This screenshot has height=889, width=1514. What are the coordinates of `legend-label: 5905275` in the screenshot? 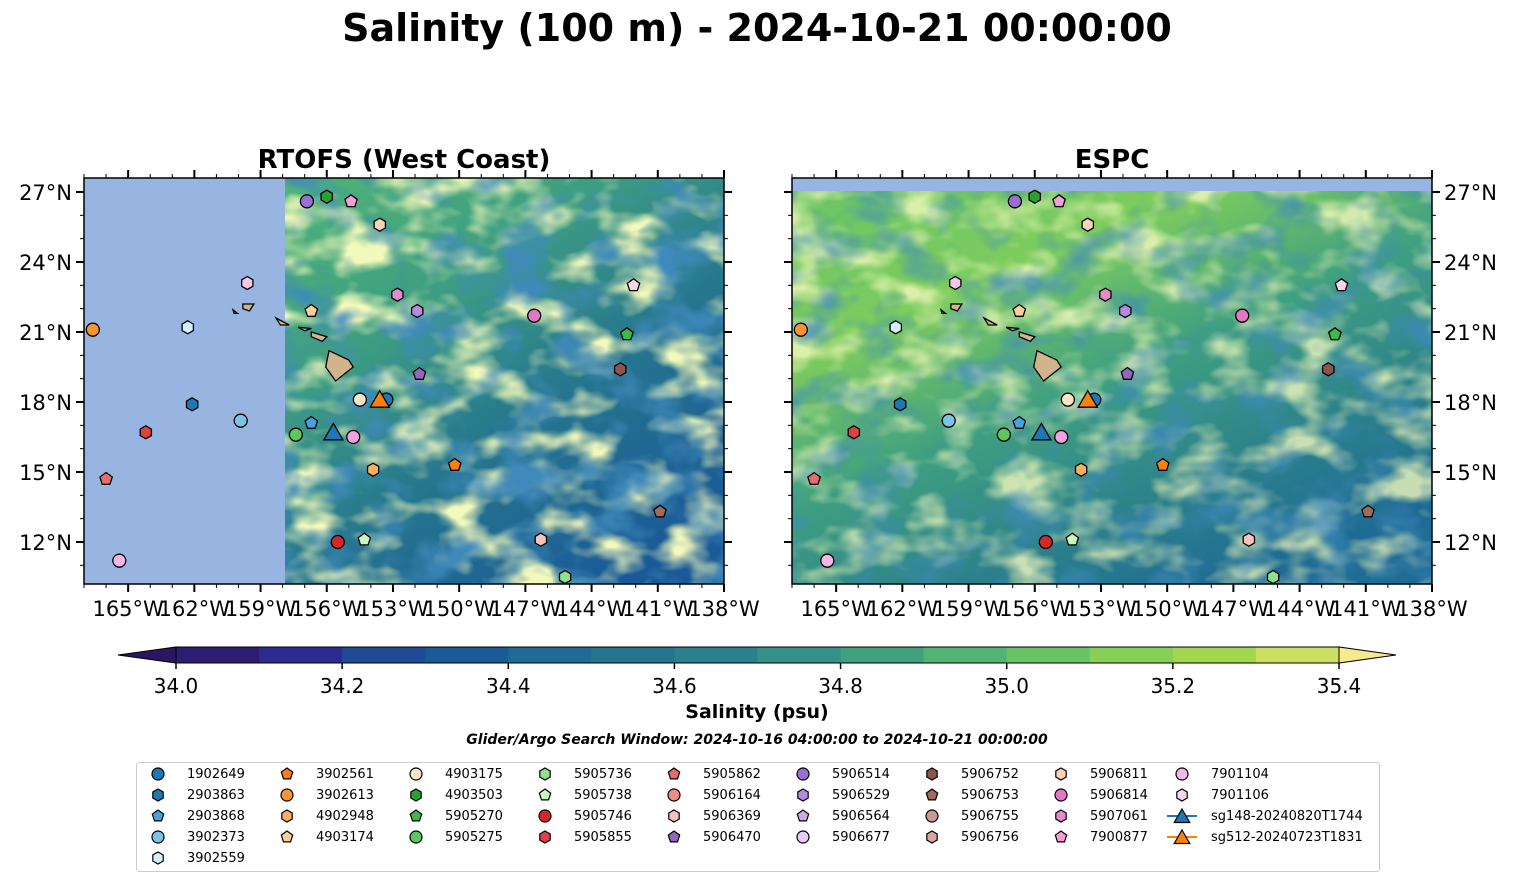 It's located at (474, 837).